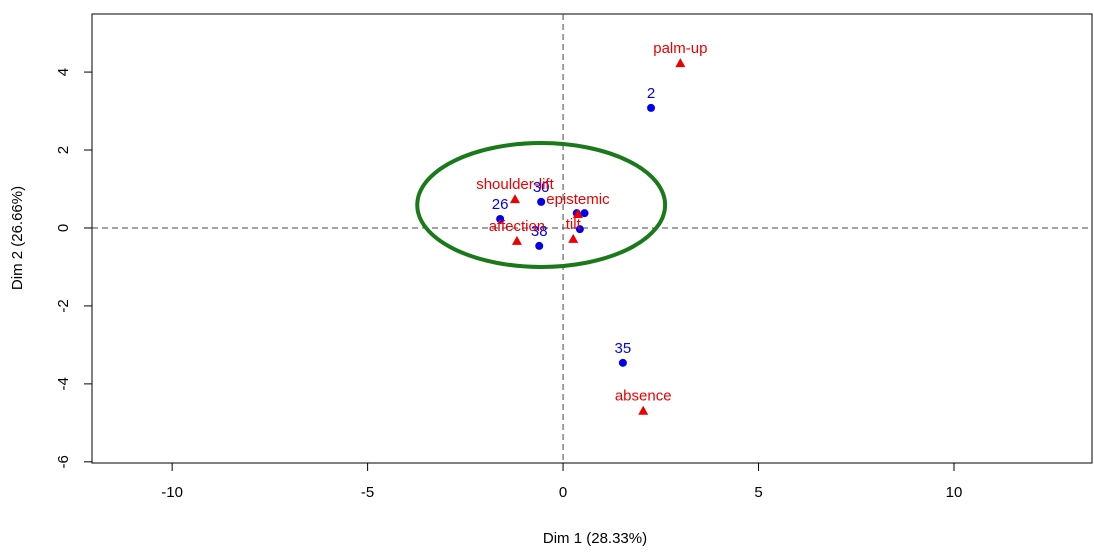 This screenshot has width=1094, height=553. Describe the element at coordinates (63, 72) in the screenshot. I see `y-tick-label: 4` at that location.